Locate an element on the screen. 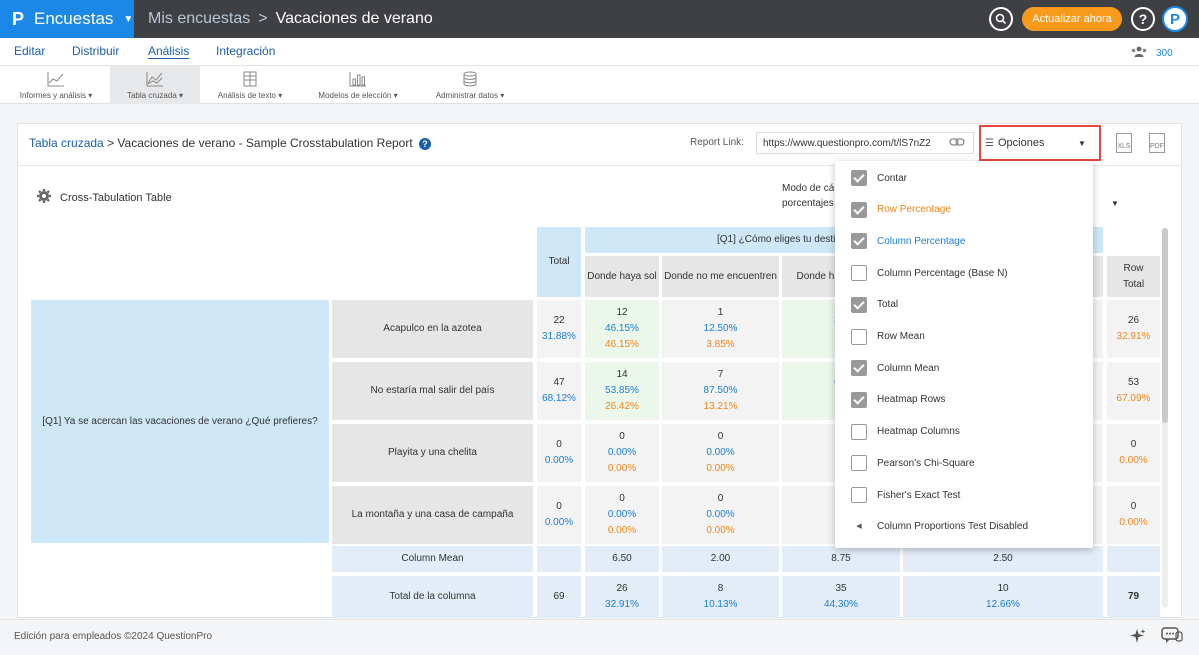  tool-administrar-datos: Administrar datos ▾ is located at coordinates (470, 85).